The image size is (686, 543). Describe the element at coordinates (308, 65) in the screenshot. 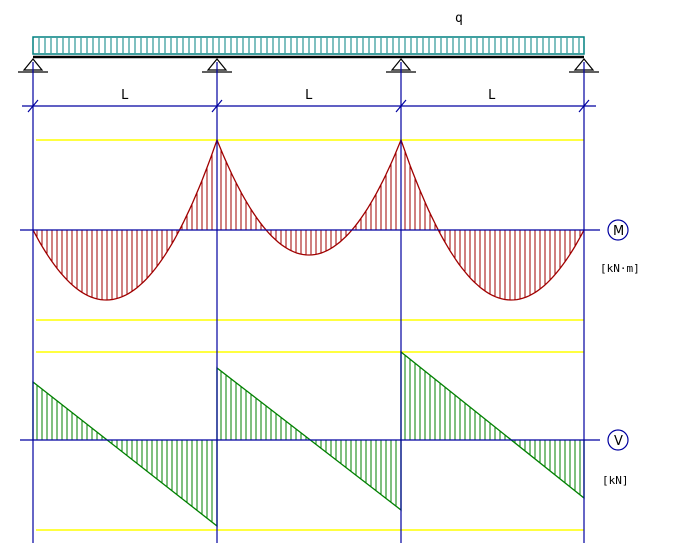

I see `supports` at that location.